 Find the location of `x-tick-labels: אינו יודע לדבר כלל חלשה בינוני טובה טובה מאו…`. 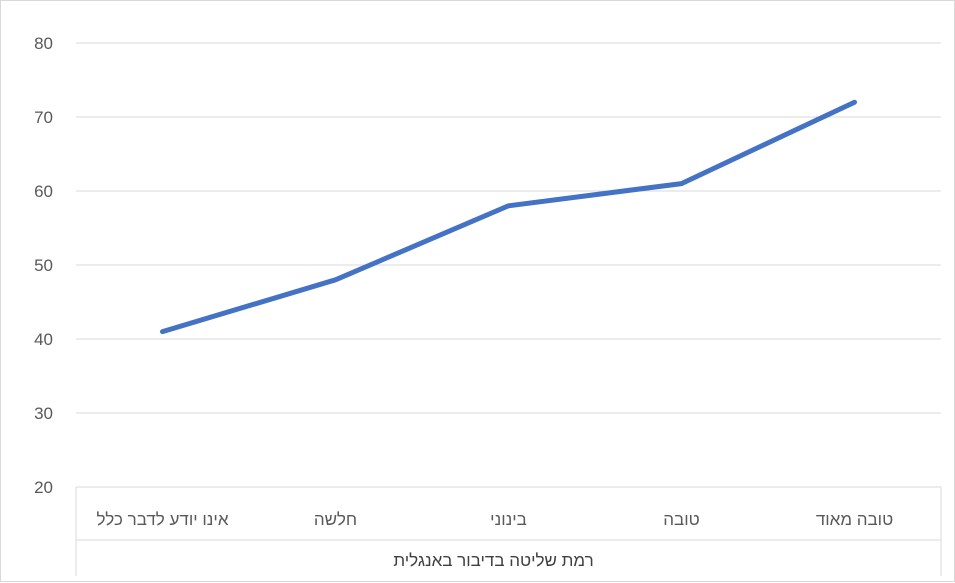

x-tick-labels: אינו יודע לדבר כלל חלשה בינוני טובה טובה מאו… is located at coordinates (494, 519).